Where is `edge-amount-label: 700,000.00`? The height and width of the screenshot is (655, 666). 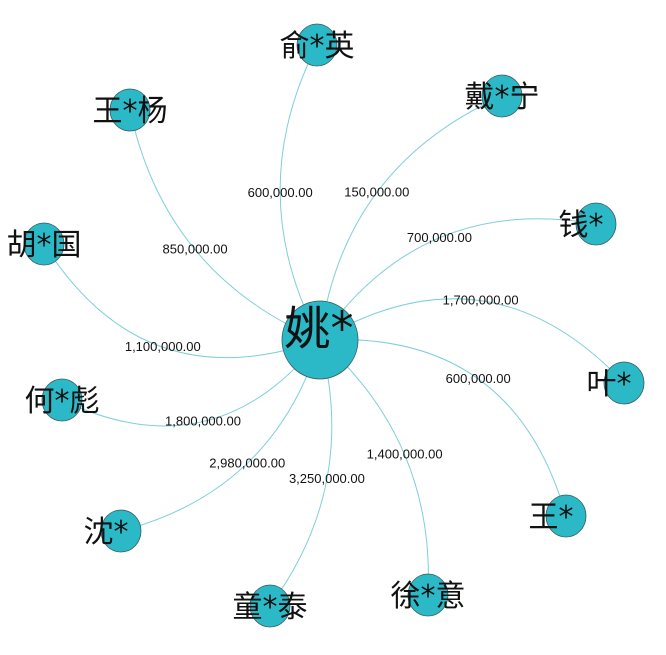 edge-amount-label: 700,000.00 is located at coordinates (439, 237).